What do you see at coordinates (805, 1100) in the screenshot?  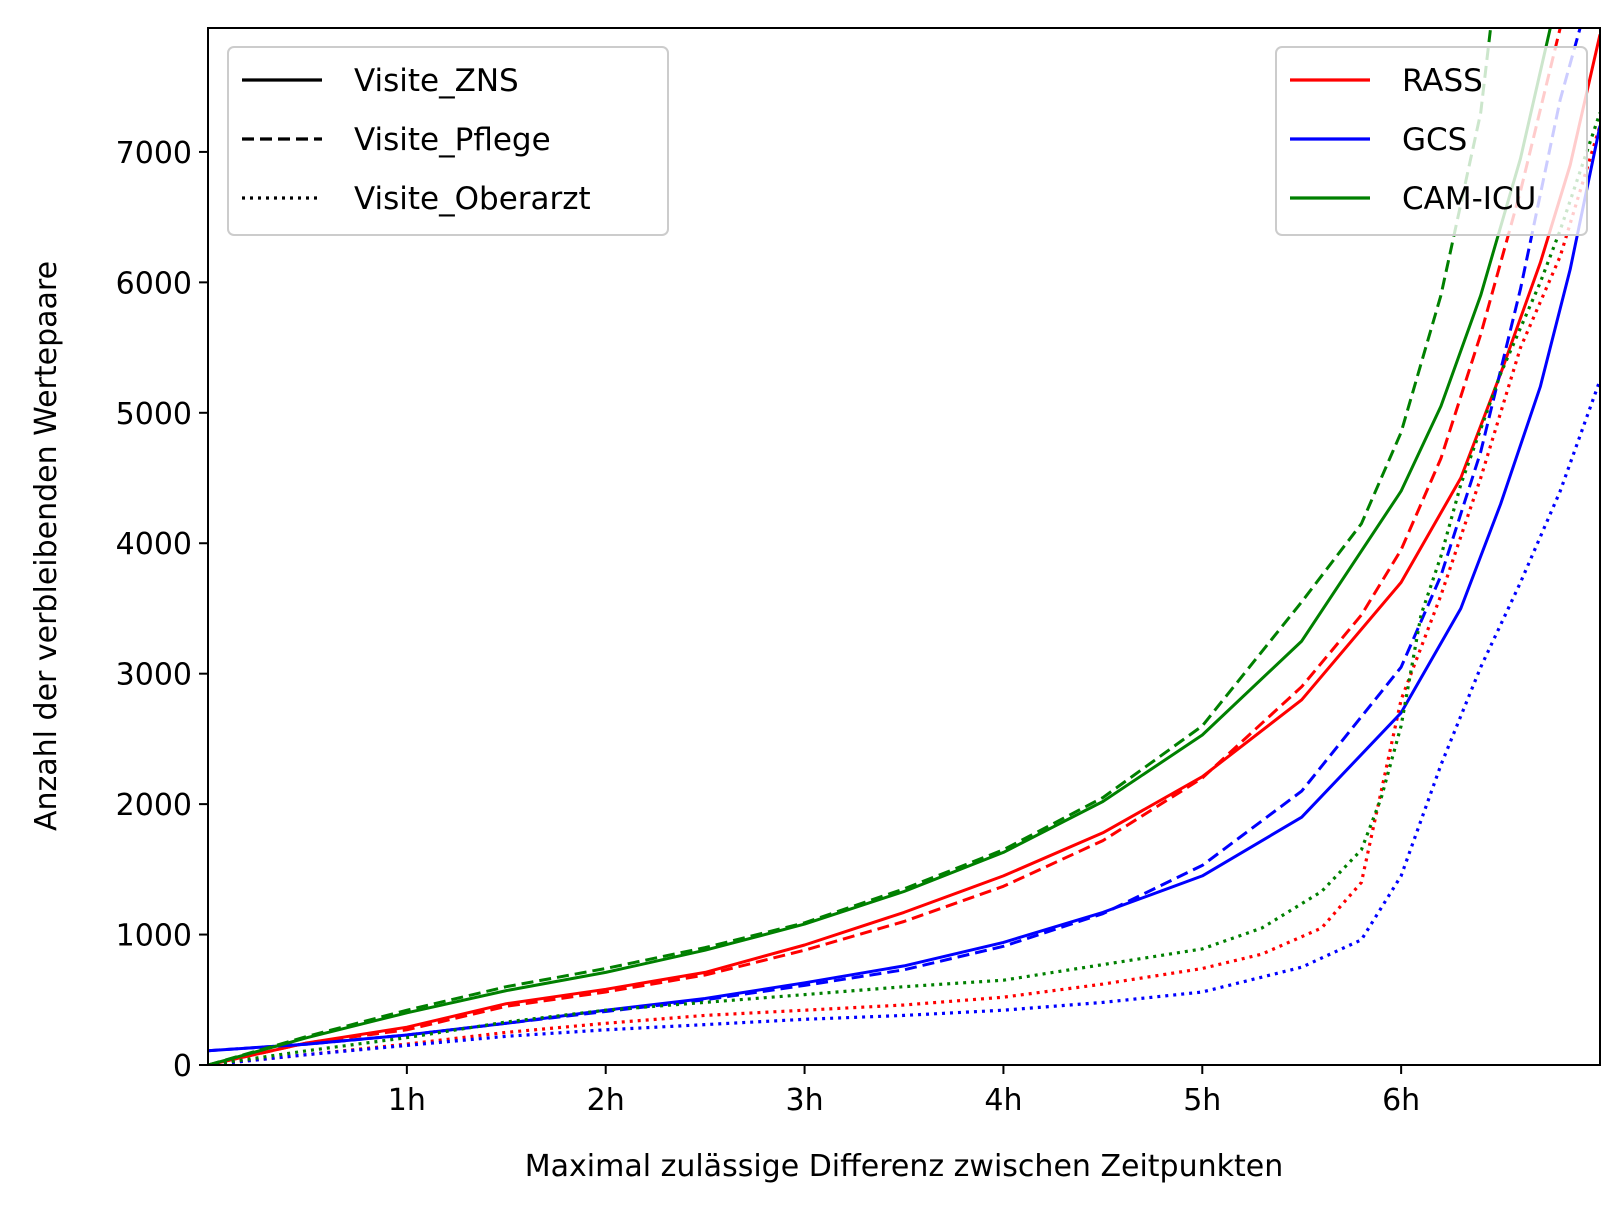 I see `x-tick-label: 3h` at bounding box center [805, 1100].